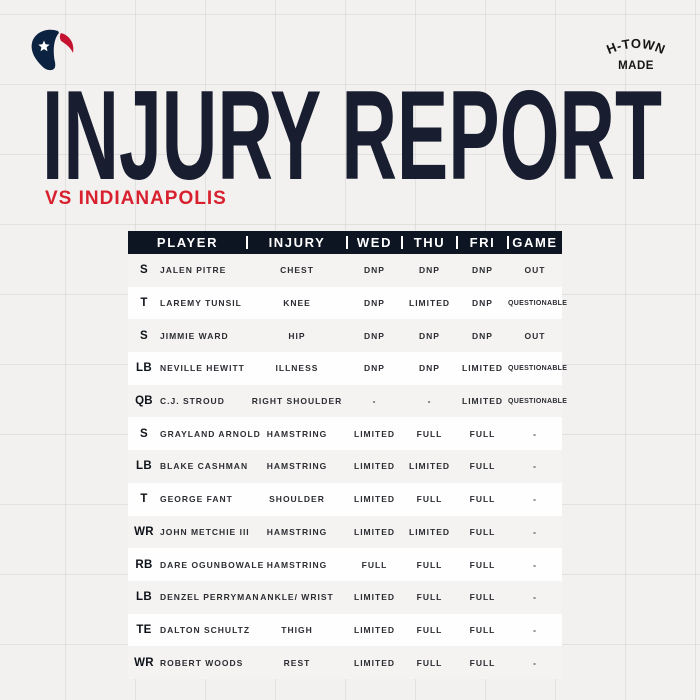 This screenshot has height=700, width=700. I want to click on table-header-row: PLAYER INJURY WED THU FRI GAME, so click(345, 242).